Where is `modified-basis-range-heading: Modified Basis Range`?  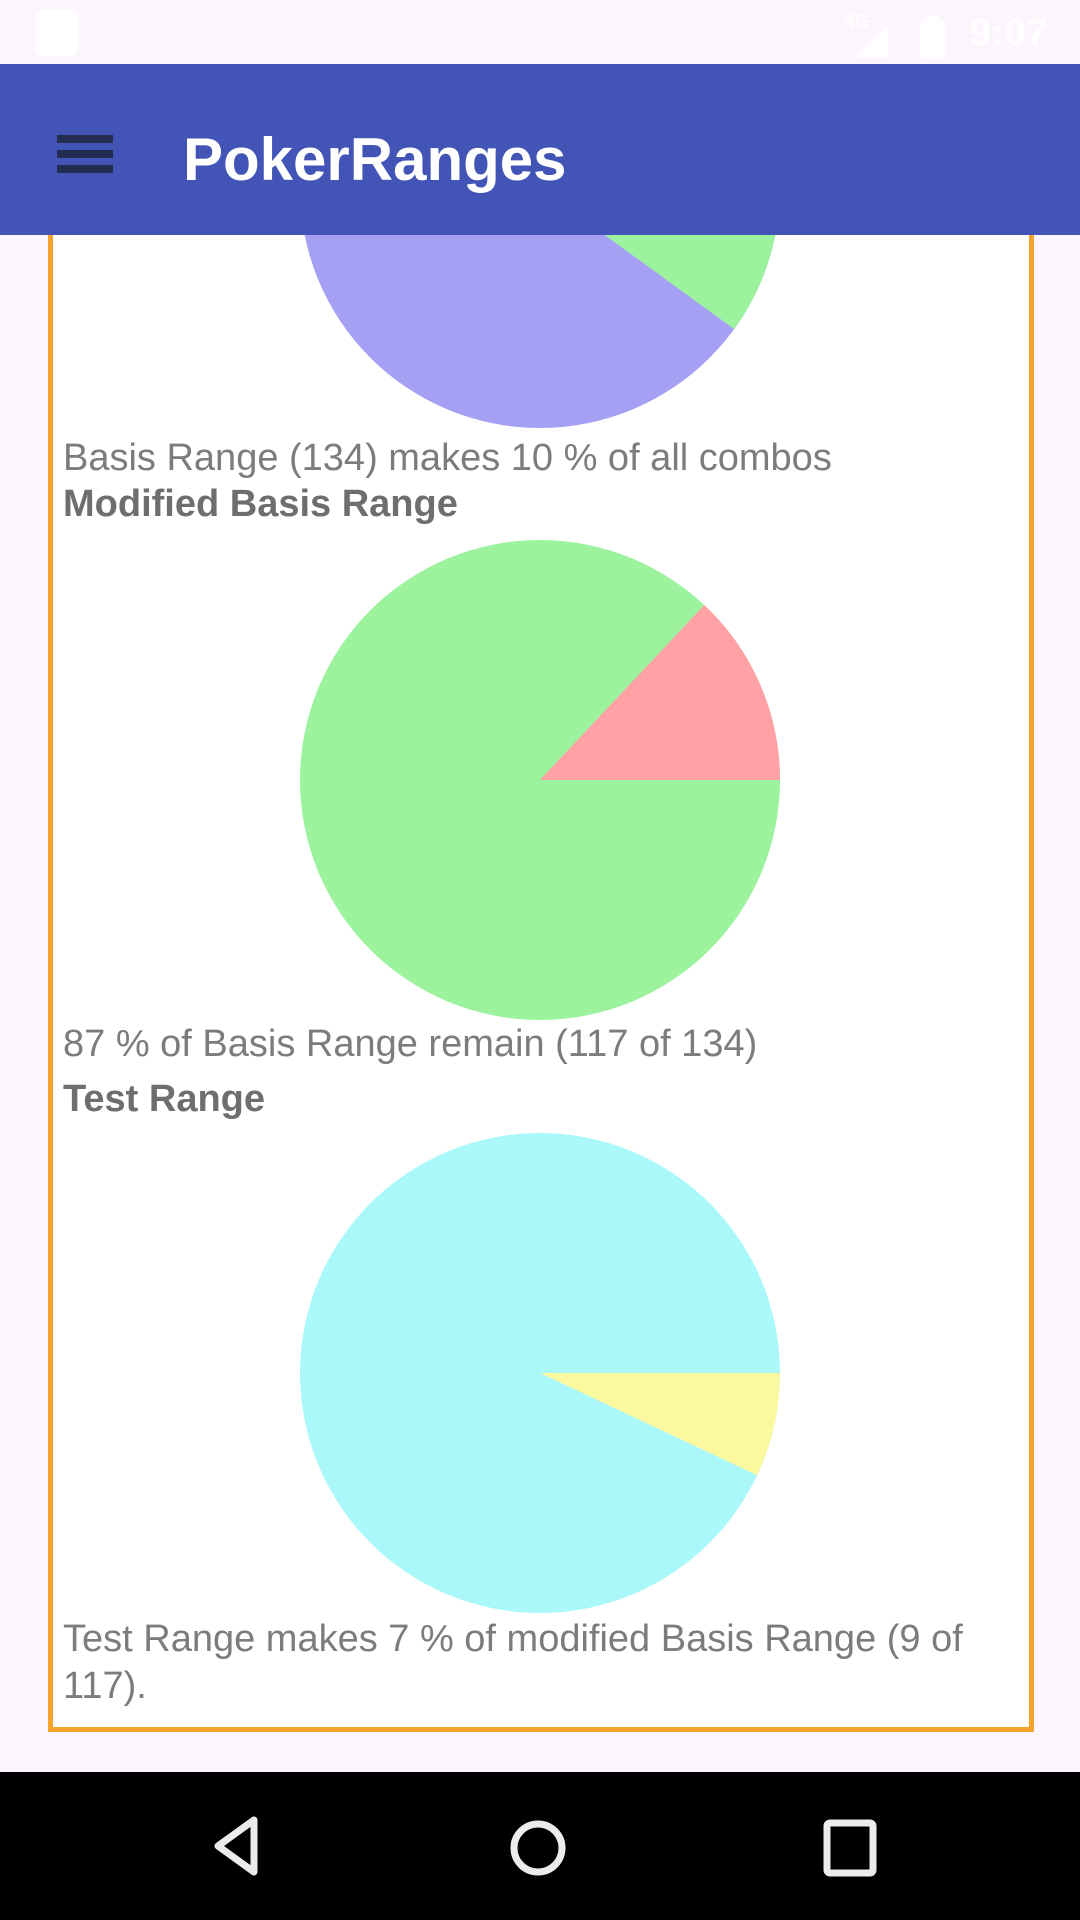
modified-basis-range-heading: Modified Basis Range is located at coordinates (260, 504).